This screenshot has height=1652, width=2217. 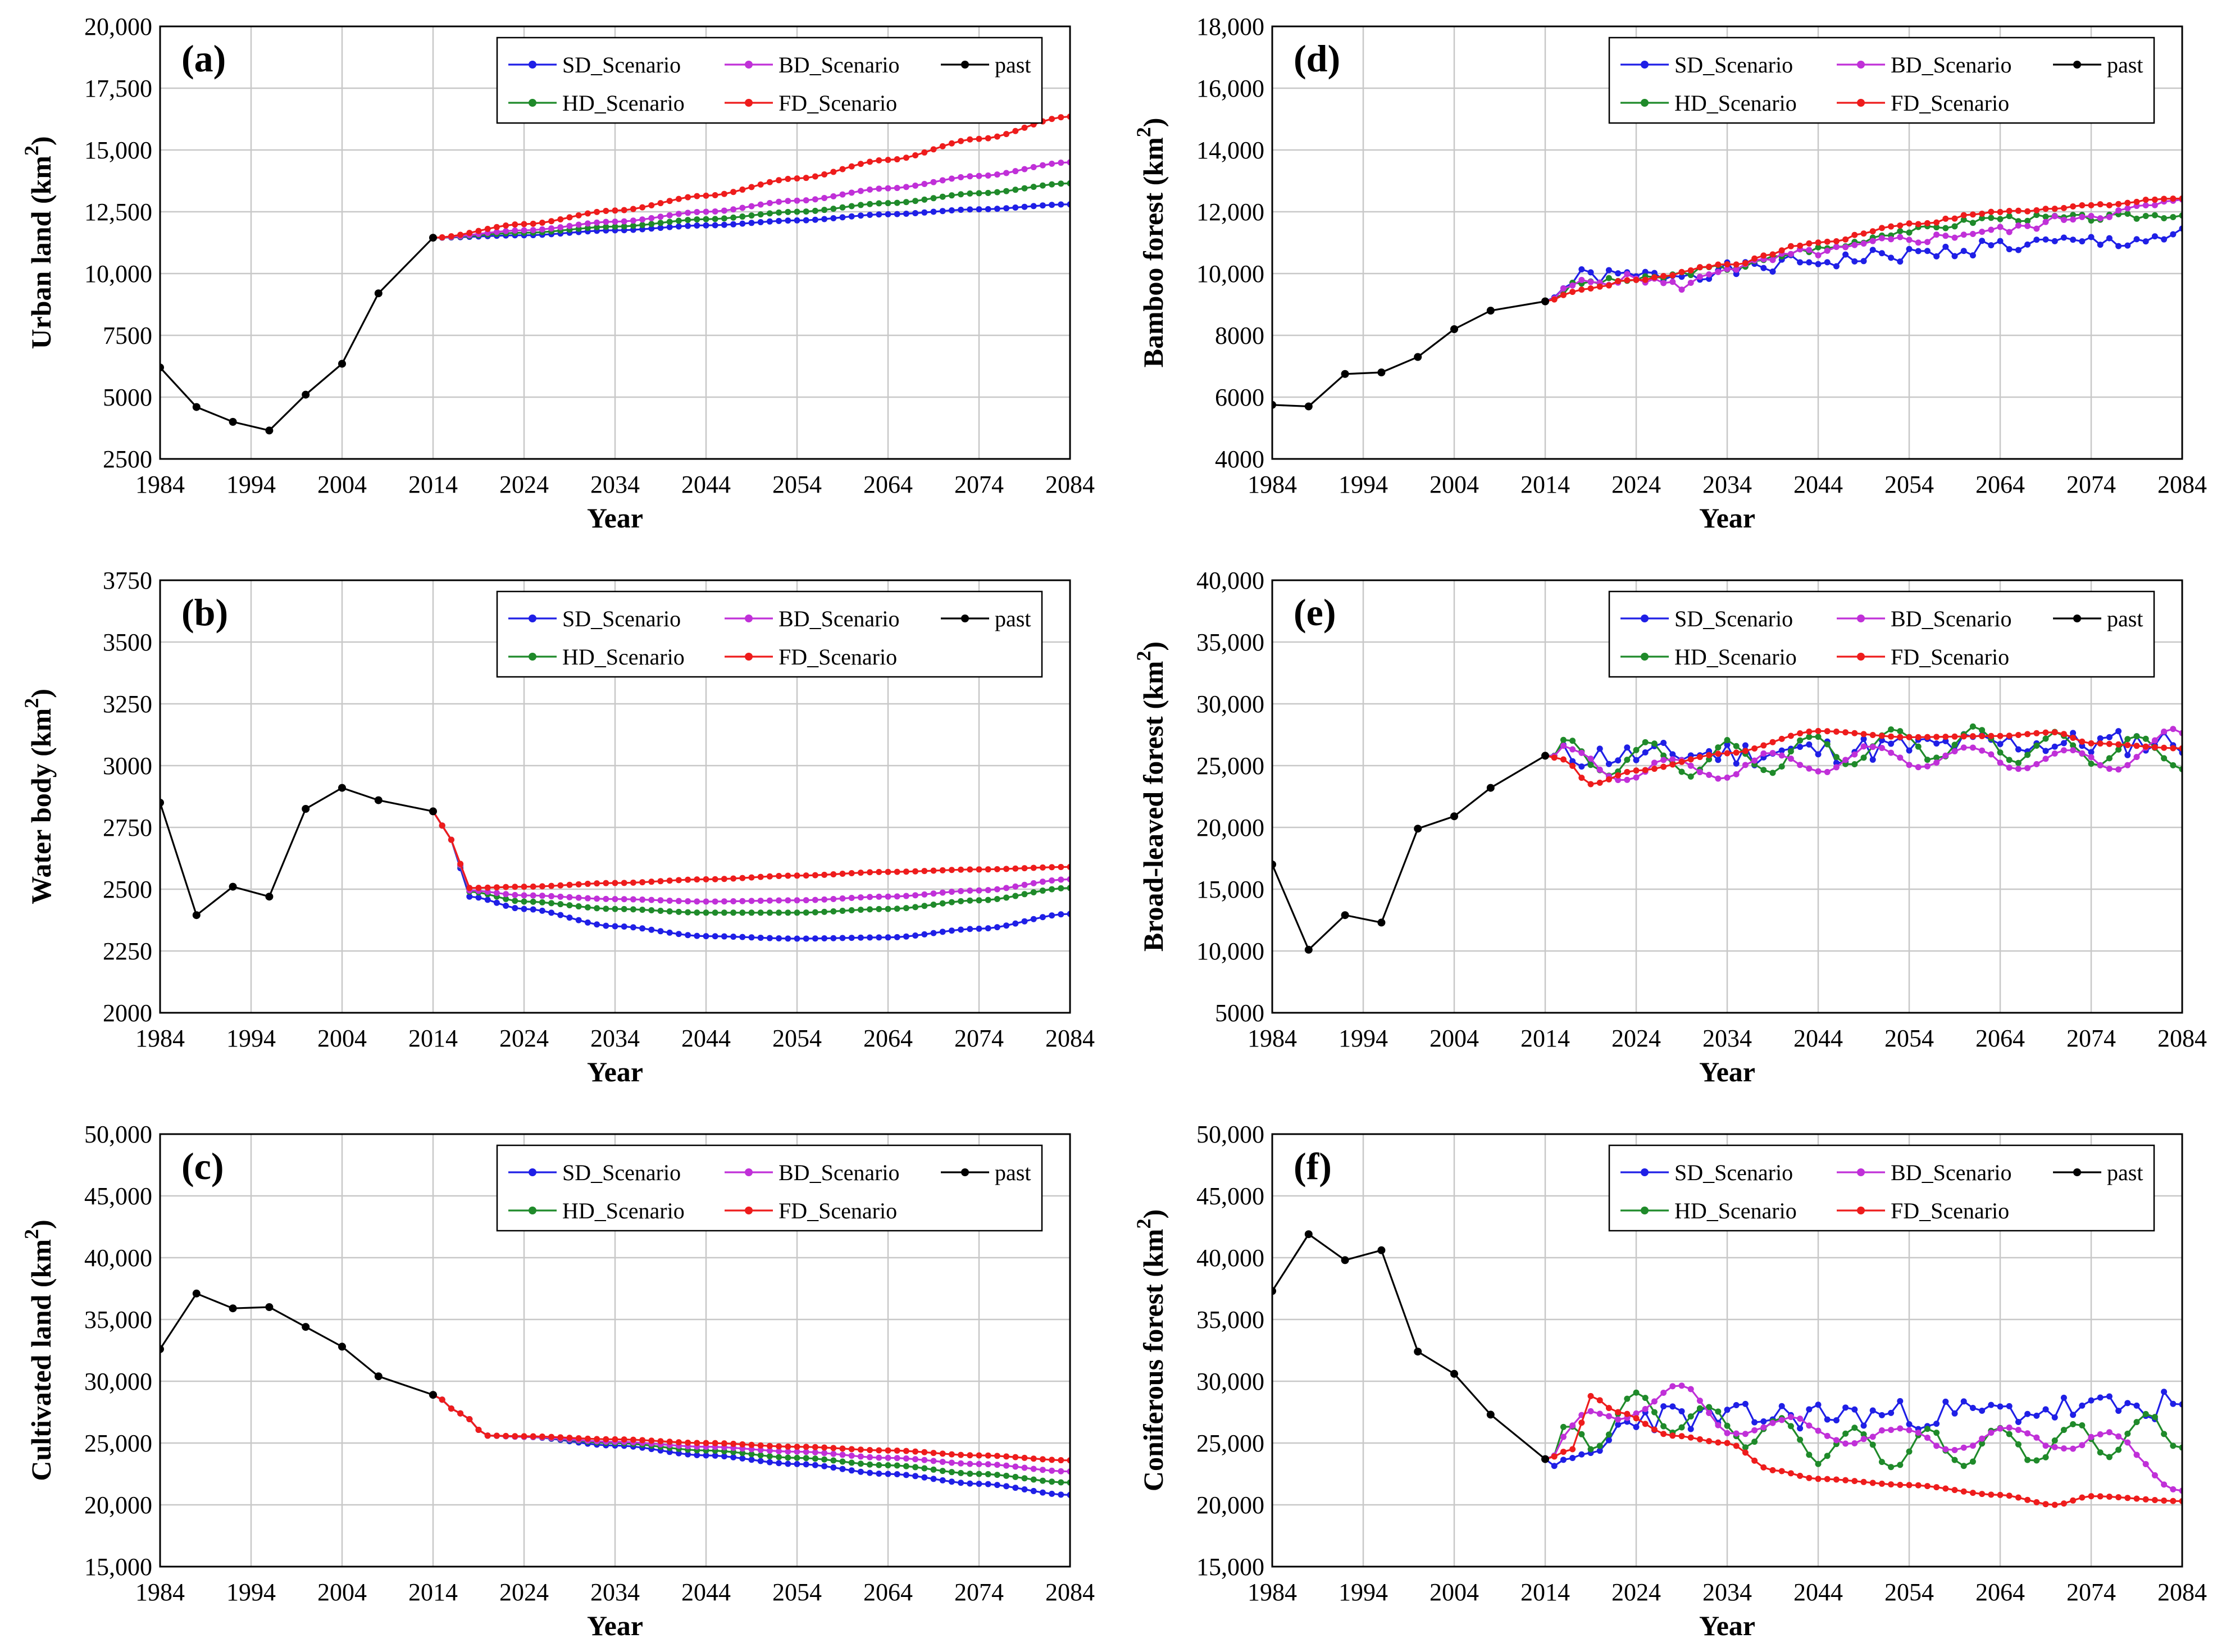 What do you see at coordinates (1070, 484) in the screenshot?
I see `x-tick-label: 2084` at bounding box center [1070, 484].